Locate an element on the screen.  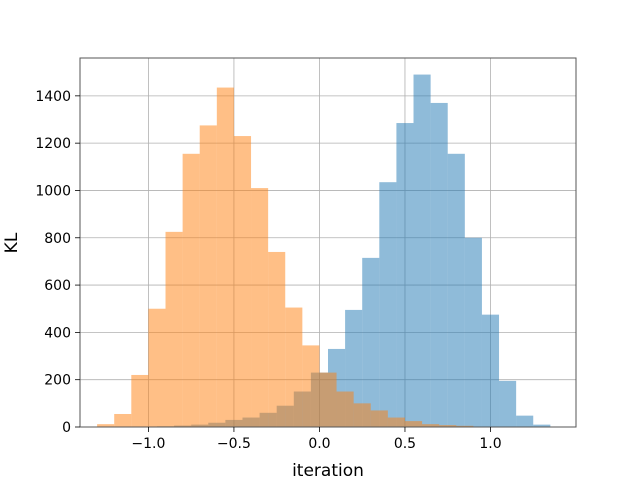
x-axis-label: iteration is located at coordinates (328, 470).